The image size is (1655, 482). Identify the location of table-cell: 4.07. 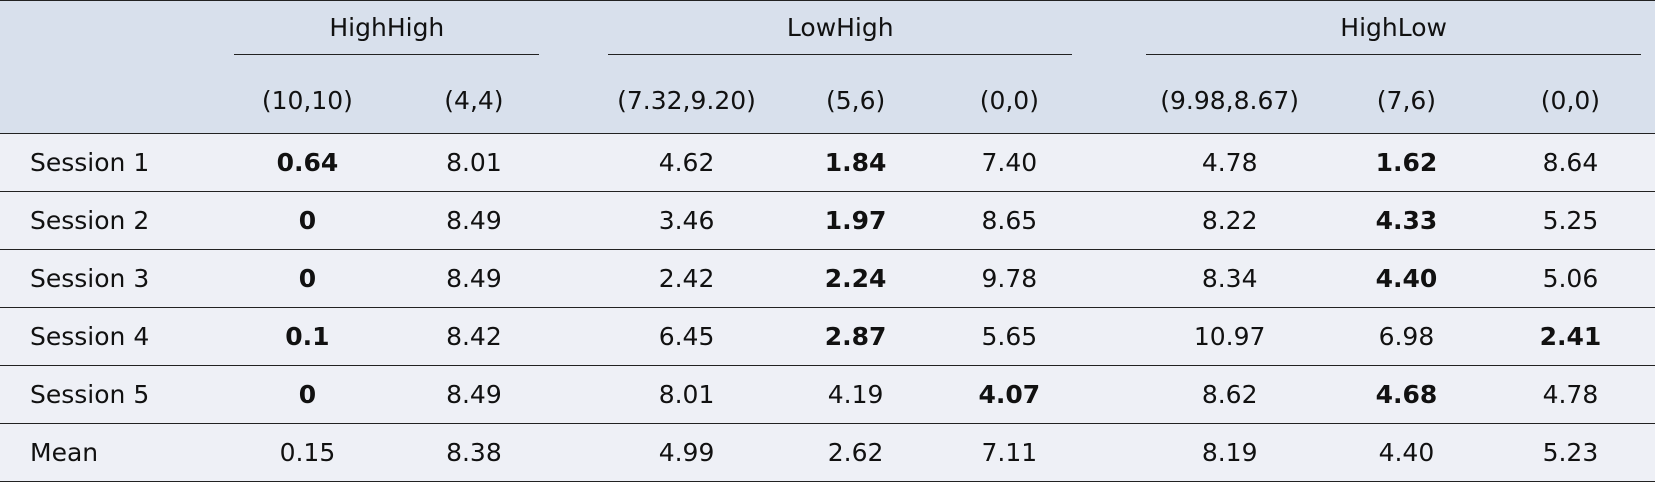
(1009, 394).